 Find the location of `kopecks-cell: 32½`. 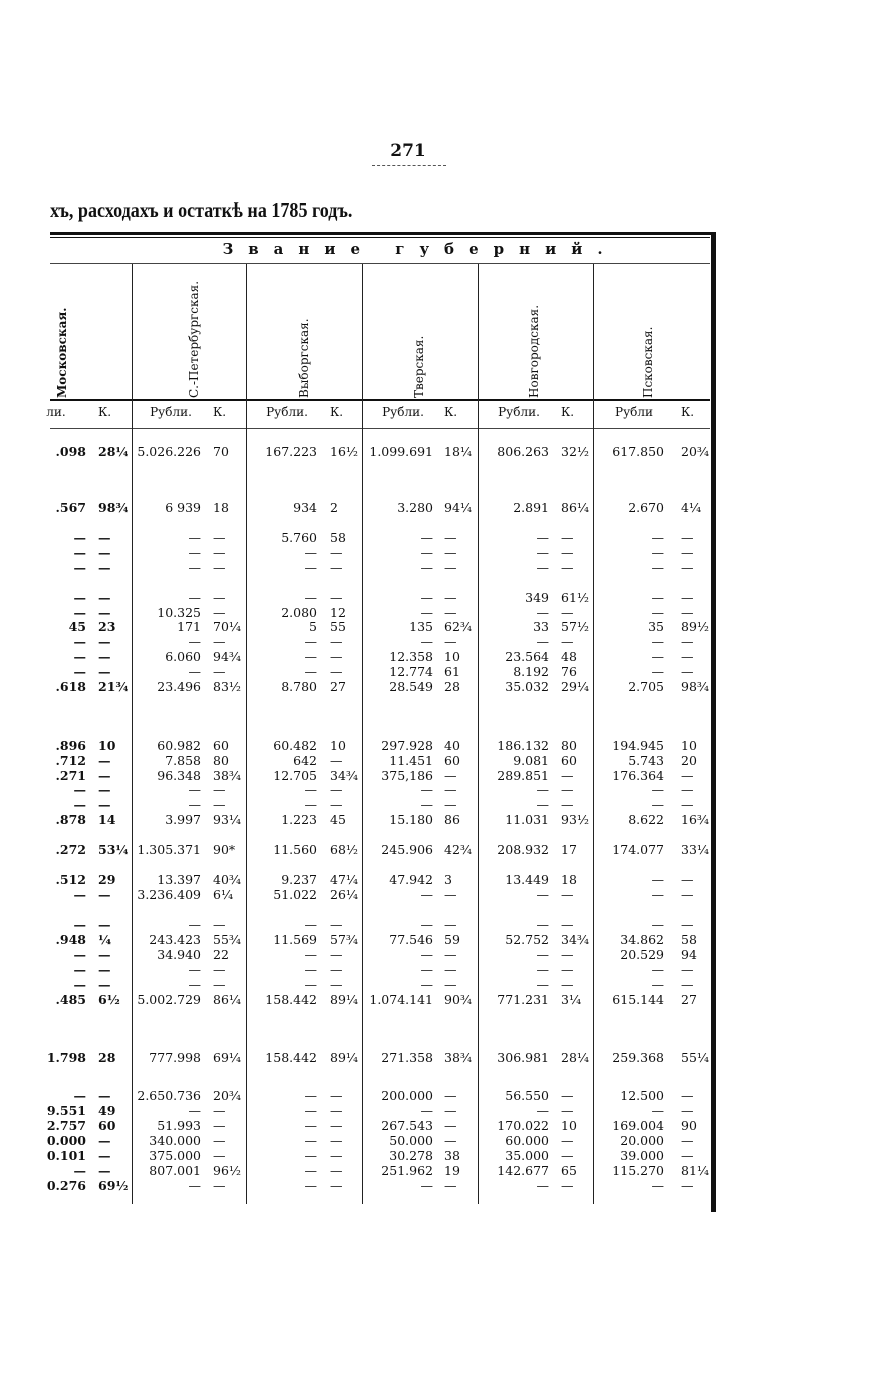

kopecks-cell: 32½ is located at coordinates (575, 451).